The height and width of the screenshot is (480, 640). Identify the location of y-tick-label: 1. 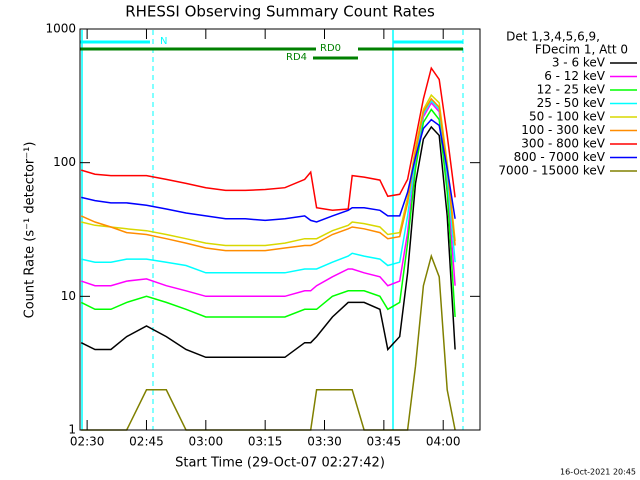
(72, 430).